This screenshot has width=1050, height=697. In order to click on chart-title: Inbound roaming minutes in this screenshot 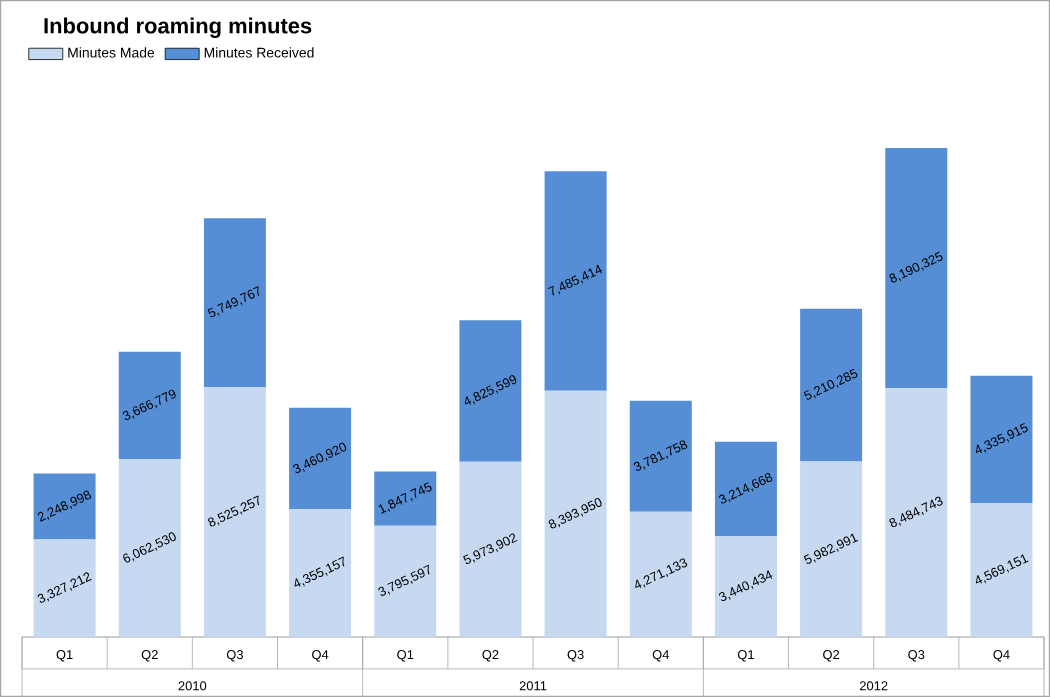, I will do `click(178, 27)`.